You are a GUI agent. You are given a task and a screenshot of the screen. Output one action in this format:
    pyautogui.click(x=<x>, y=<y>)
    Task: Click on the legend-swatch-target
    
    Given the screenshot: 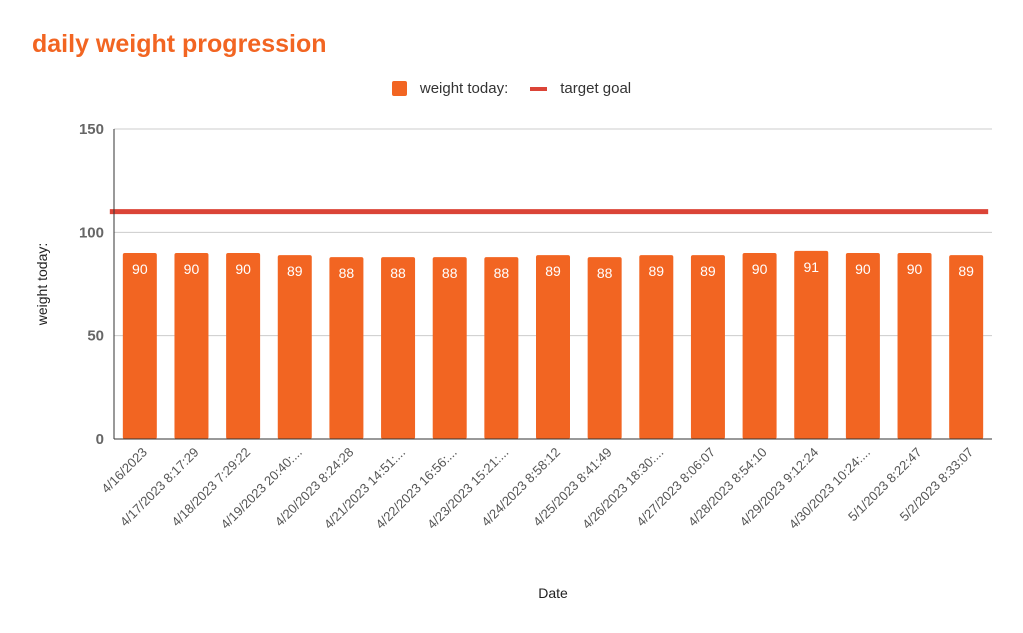 What is the action you would take?
    pyautogui.click(x=539, y=88)
    